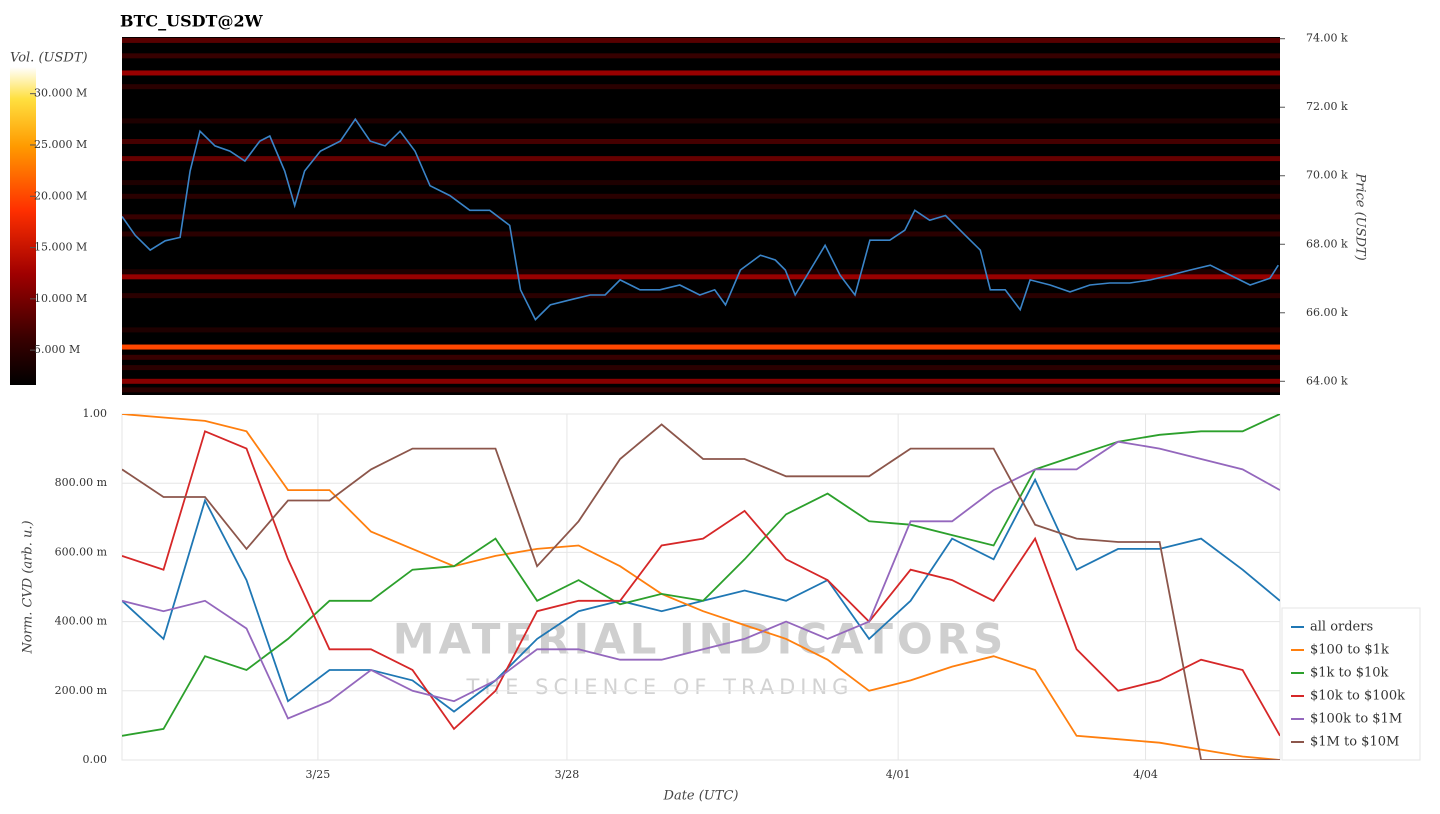 The width and height of the screenshot is (1440, 814). What do you see at coordinates (1357, 696) in the screenshot?
I see `legend-label: $10k to $100k` at bounding box center [1357, 696].